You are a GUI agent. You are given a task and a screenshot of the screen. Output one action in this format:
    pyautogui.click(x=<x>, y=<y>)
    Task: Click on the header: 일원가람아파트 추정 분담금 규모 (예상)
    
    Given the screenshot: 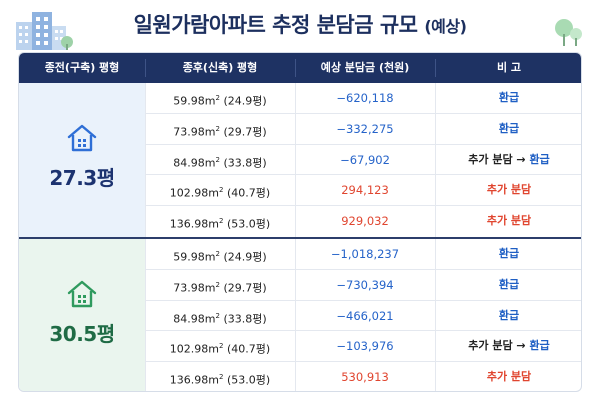 What is the action you would take?
    pyautogui.click(x=300, y=26)
    